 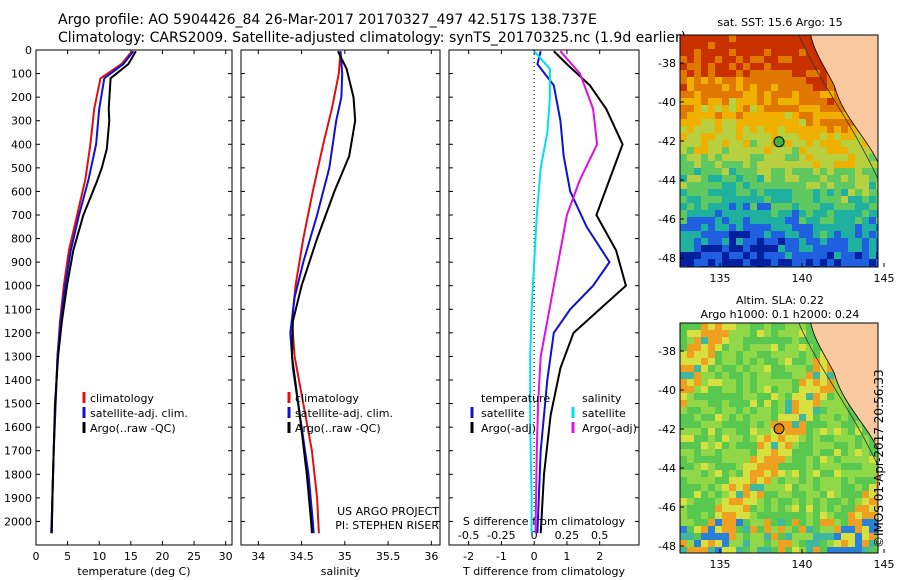 What do you see at coordinates (67, 556) in the screenshot?
I see `x-tick-label: 5` at bounding box center [67, 556].